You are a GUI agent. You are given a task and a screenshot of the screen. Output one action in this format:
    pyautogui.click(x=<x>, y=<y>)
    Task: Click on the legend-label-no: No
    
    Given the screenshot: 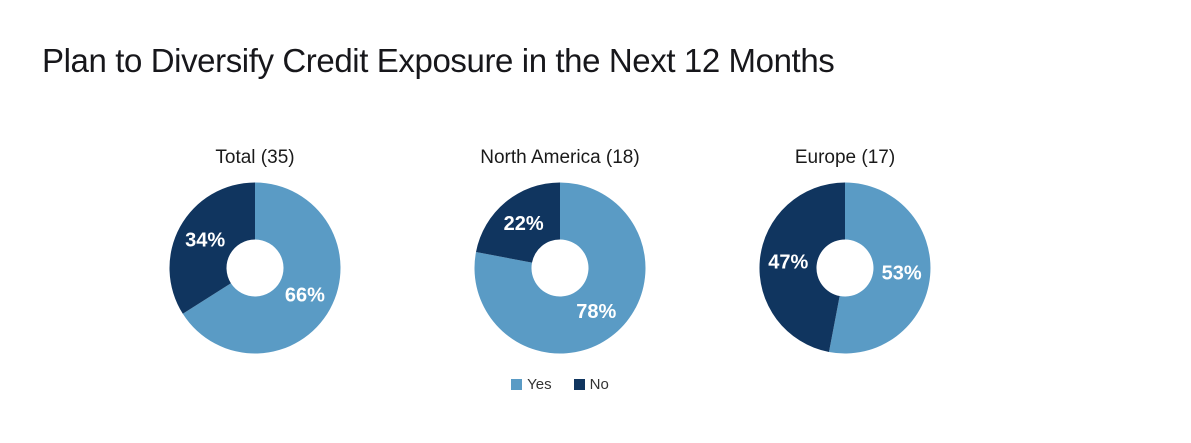 What is the action you would take?
    pyautogui.click(x=599, y=384)
    